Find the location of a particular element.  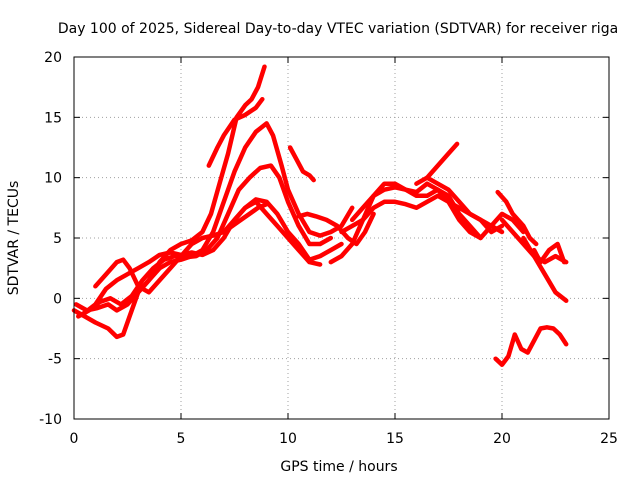

x-tick-label: 15 is located at coordinates (395, 439).